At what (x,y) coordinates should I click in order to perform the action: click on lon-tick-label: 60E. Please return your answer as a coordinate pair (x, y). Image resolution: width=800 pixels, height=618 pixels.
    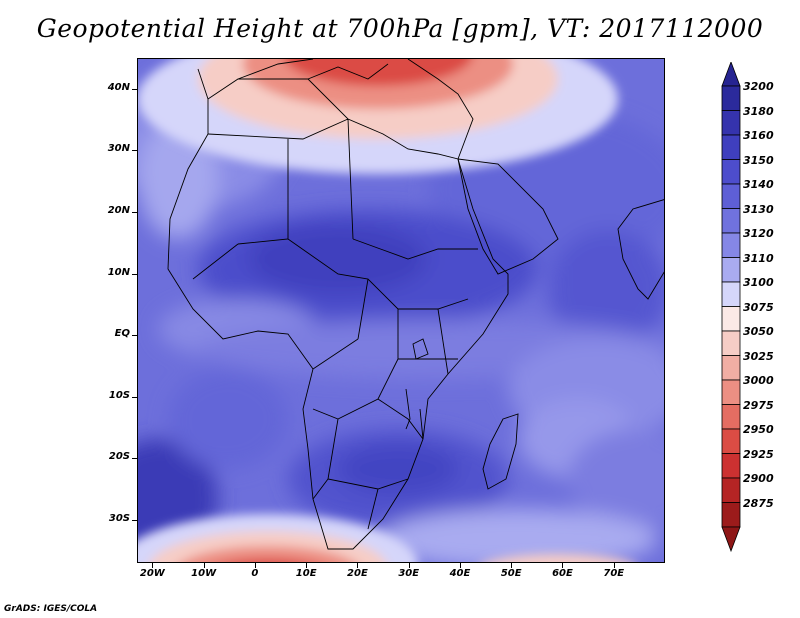
    Looking at the image, I should click on (562, 573).